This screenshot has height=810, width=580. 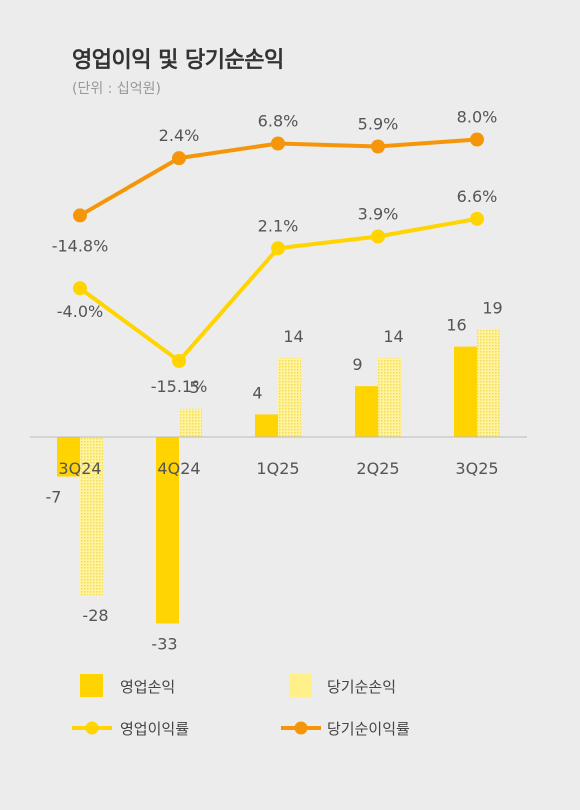 I want to click on x-tick-label-1: 4Q24, so click(x=178, y=468).